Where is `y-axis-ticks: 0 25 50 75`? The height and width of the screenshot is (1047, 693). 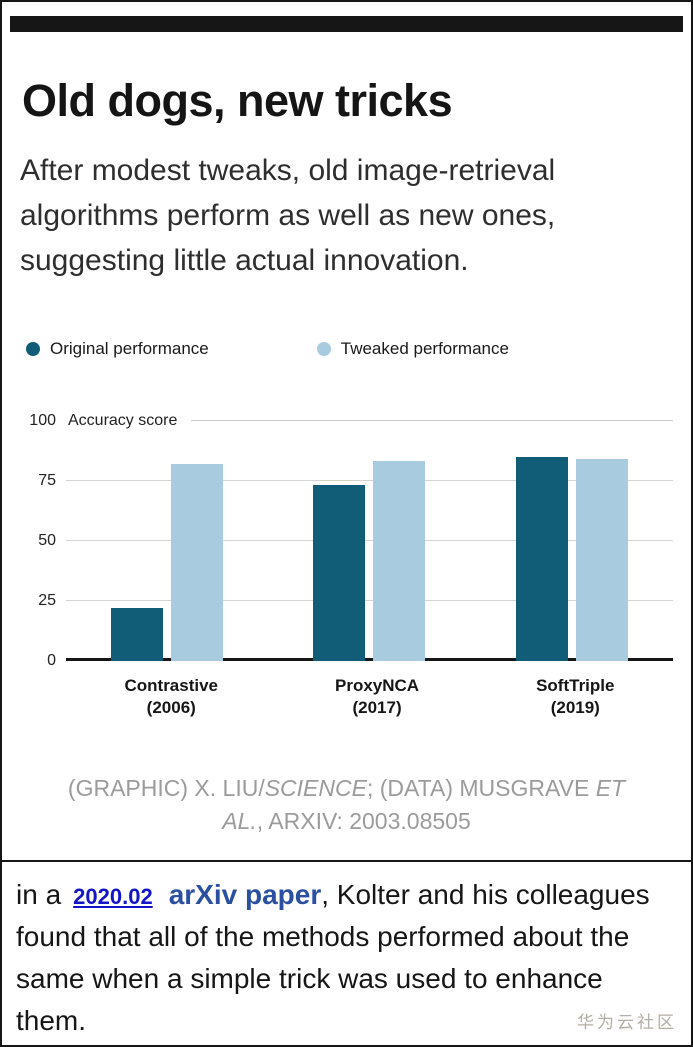 y-axis-ticks: 0 25 50 75 is located at coordinates (43, 545).